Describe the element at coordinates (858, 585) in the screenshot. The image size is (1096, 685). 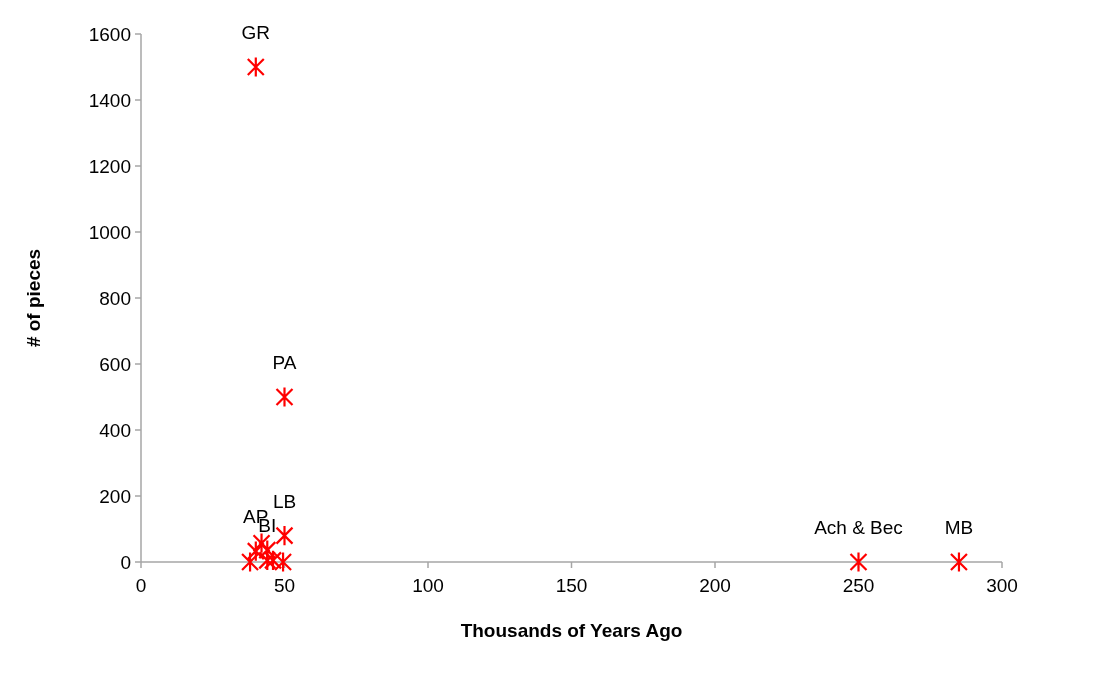
I see `x-tick-label: 250` at that location.